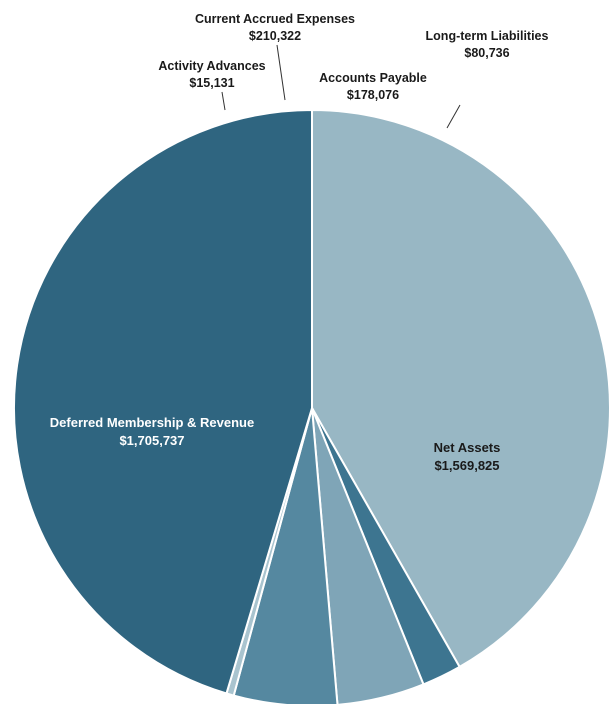  Describe the element at coordinates (453, 116) in the screenshot. I see `leader-line-long-term-liabilities` at that location.